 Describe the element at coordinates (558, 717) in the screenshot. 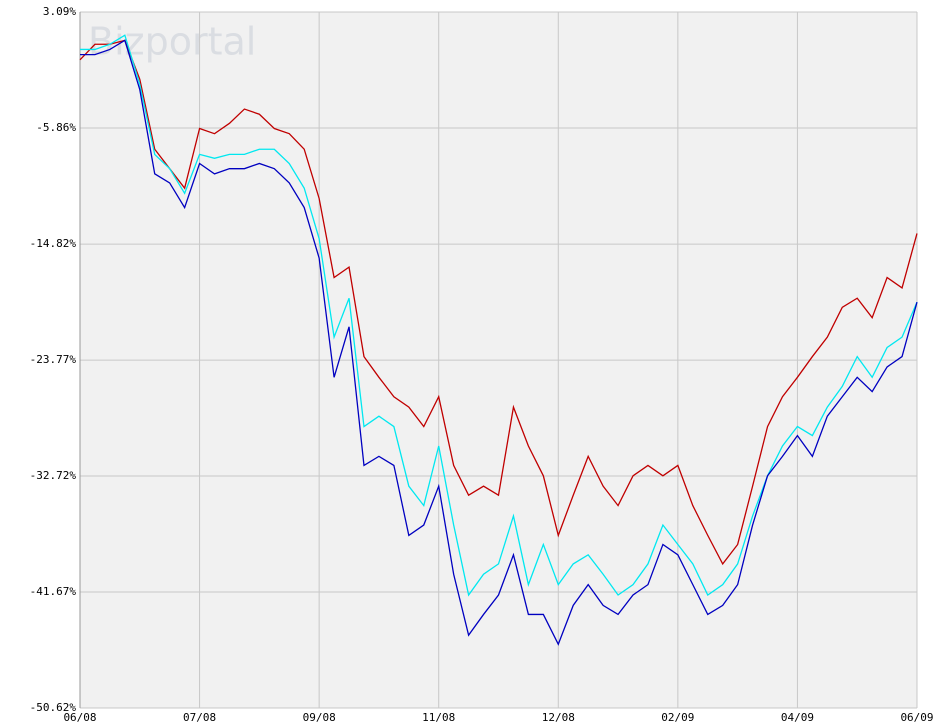

I see `x-tick-label: 12/08` at that location.